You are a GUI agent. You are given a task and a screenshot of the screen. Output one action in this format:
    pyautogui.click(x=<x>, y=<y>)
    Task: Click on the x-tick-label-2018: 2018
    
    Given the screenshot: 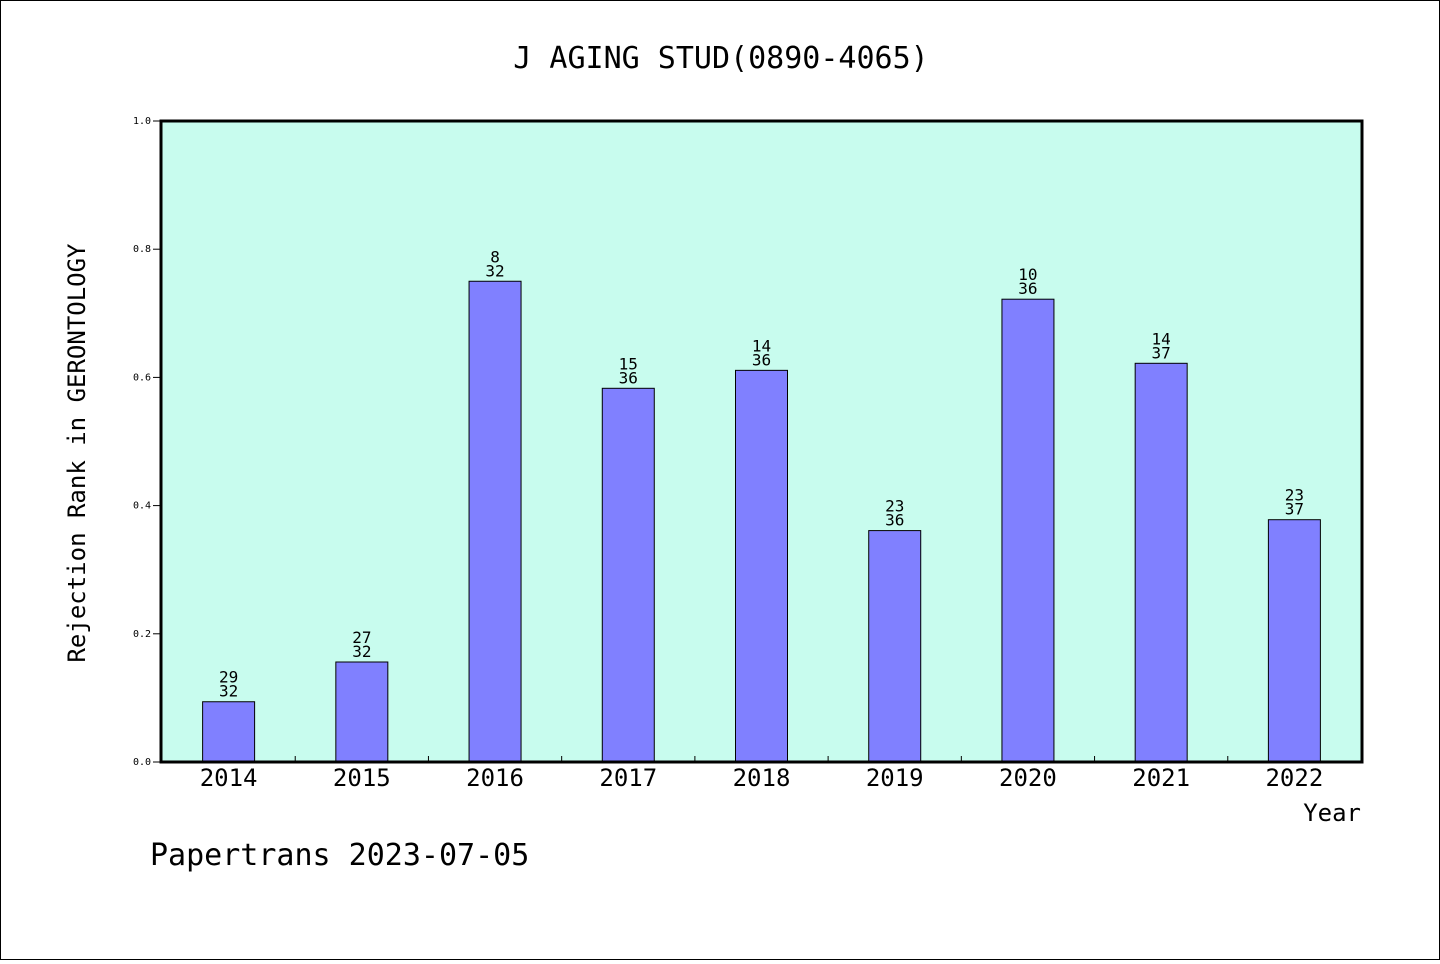 What is the action you would take?
    pyautogui.click(x=762, y=778)
    